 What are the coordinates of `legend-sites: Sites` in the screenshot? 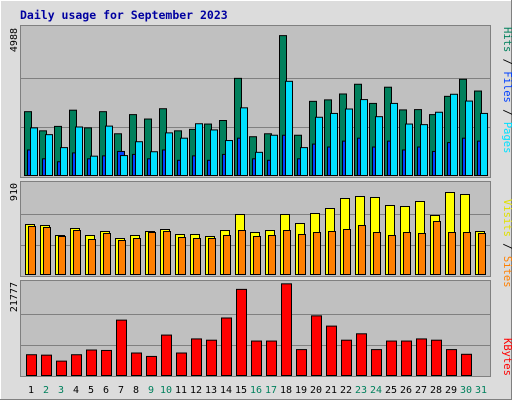 It's located at (506, 272).